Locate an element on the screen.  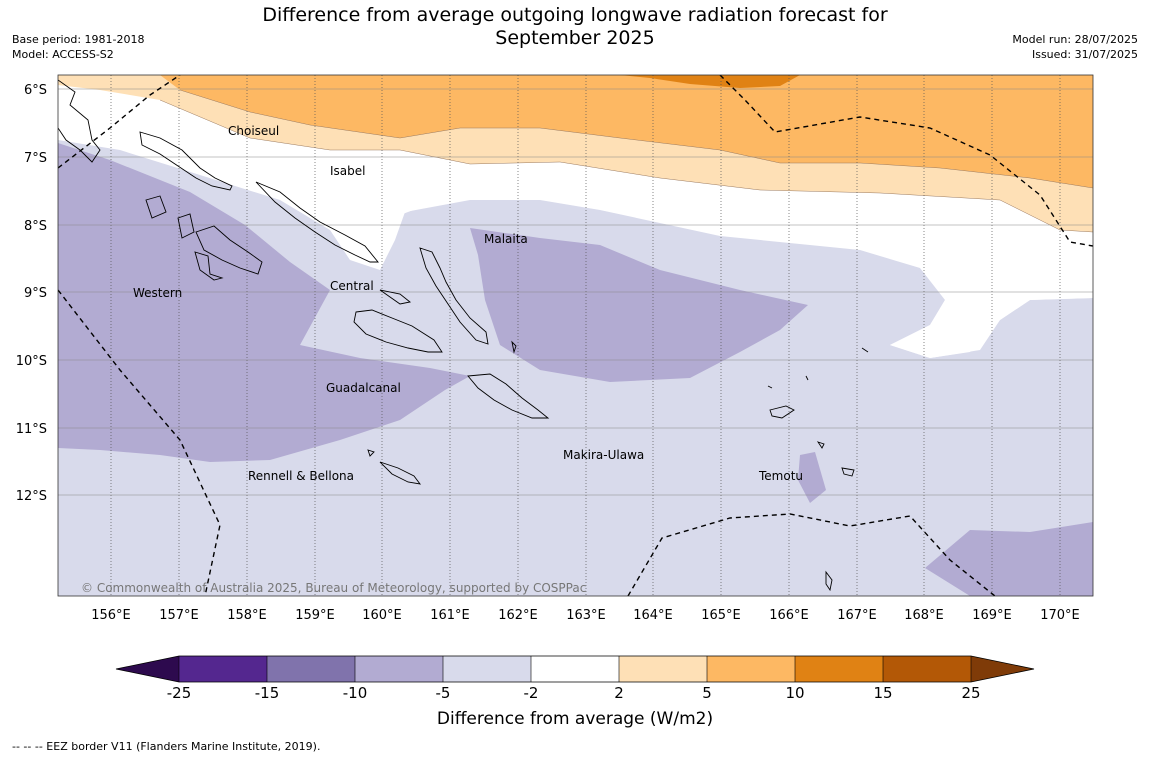
colorbar-tick-label: 2 is located at coordinates (619, 693).